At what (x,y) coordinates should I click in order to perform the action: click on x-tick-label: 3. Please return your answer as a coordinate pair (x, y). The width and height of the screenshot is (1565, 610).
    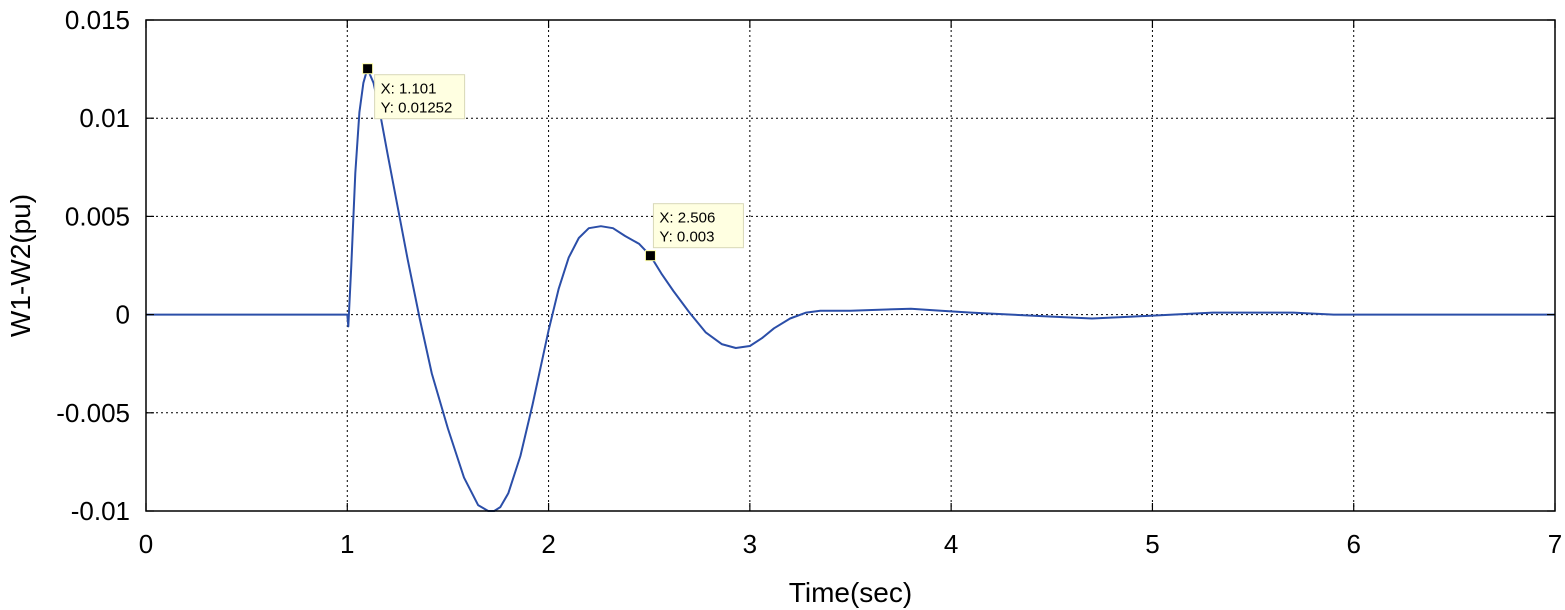
    Looking at the image, I should click on (750, 544).